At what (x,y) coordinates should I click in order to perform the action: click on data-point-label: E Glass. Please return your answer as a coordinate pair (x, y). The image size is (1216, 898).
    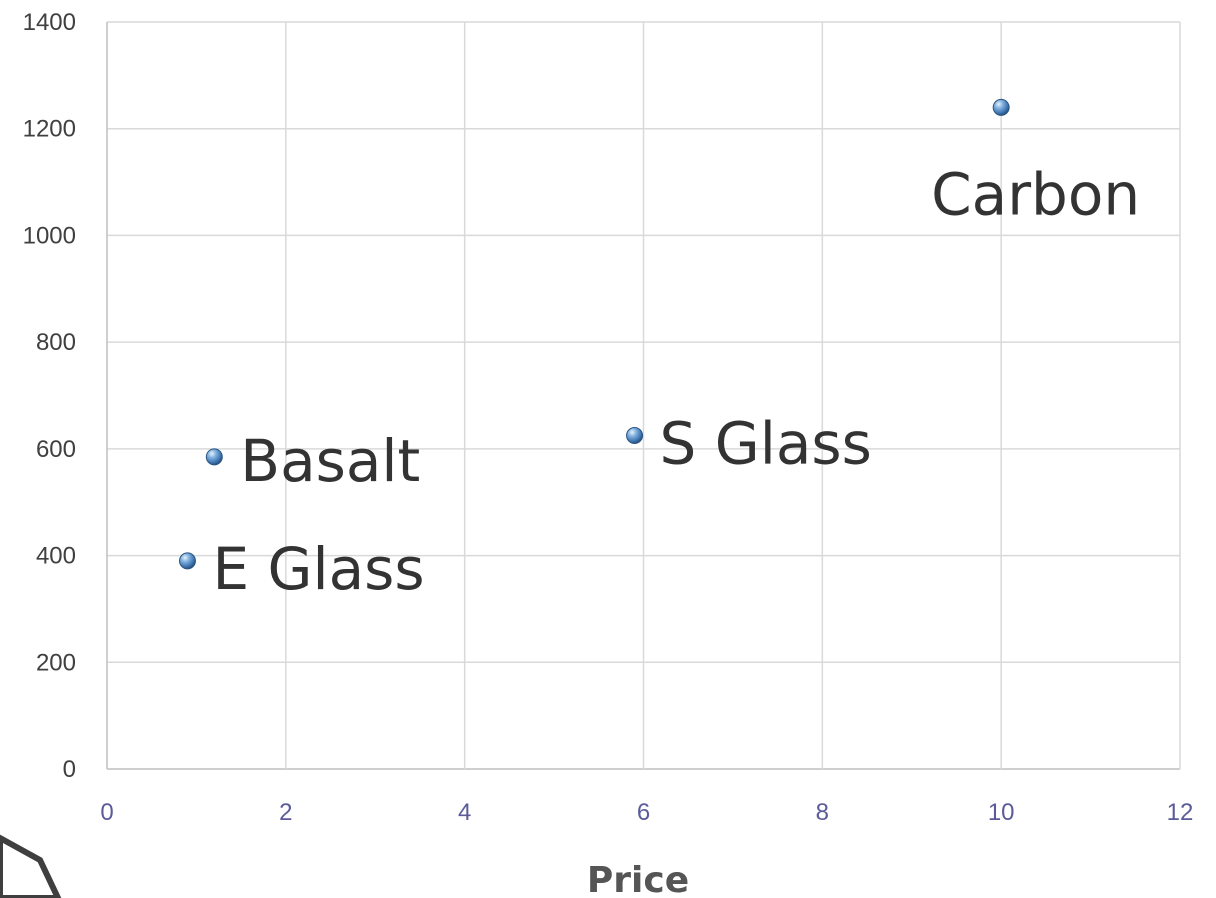
    Looking at the image, I should click on (318, 569).